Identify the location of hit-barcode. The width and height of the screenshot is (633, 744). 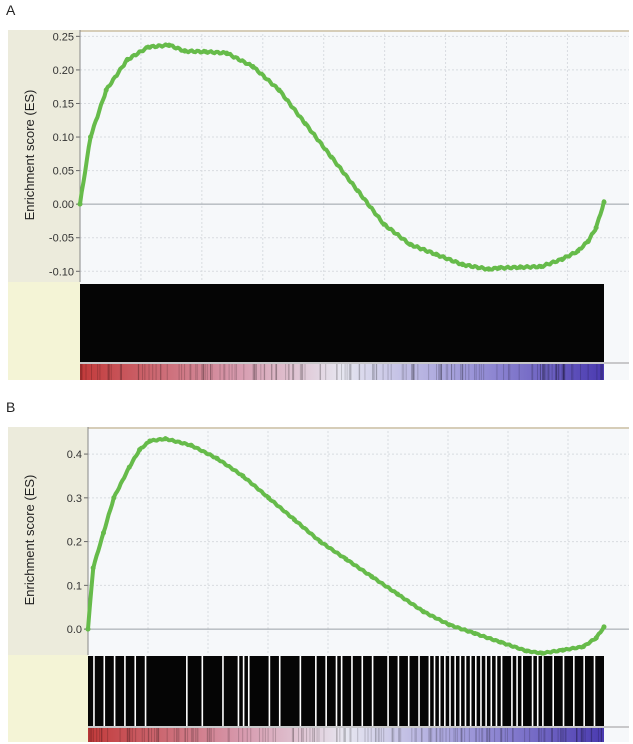
(342, 323).